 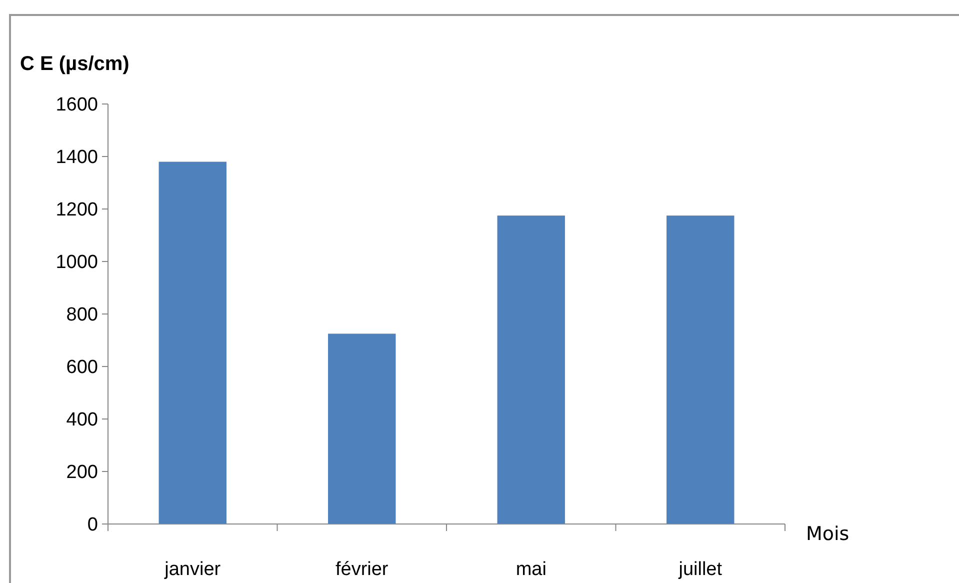 I want to click on x-tick-label: juillet, so click(x=700, y=569).